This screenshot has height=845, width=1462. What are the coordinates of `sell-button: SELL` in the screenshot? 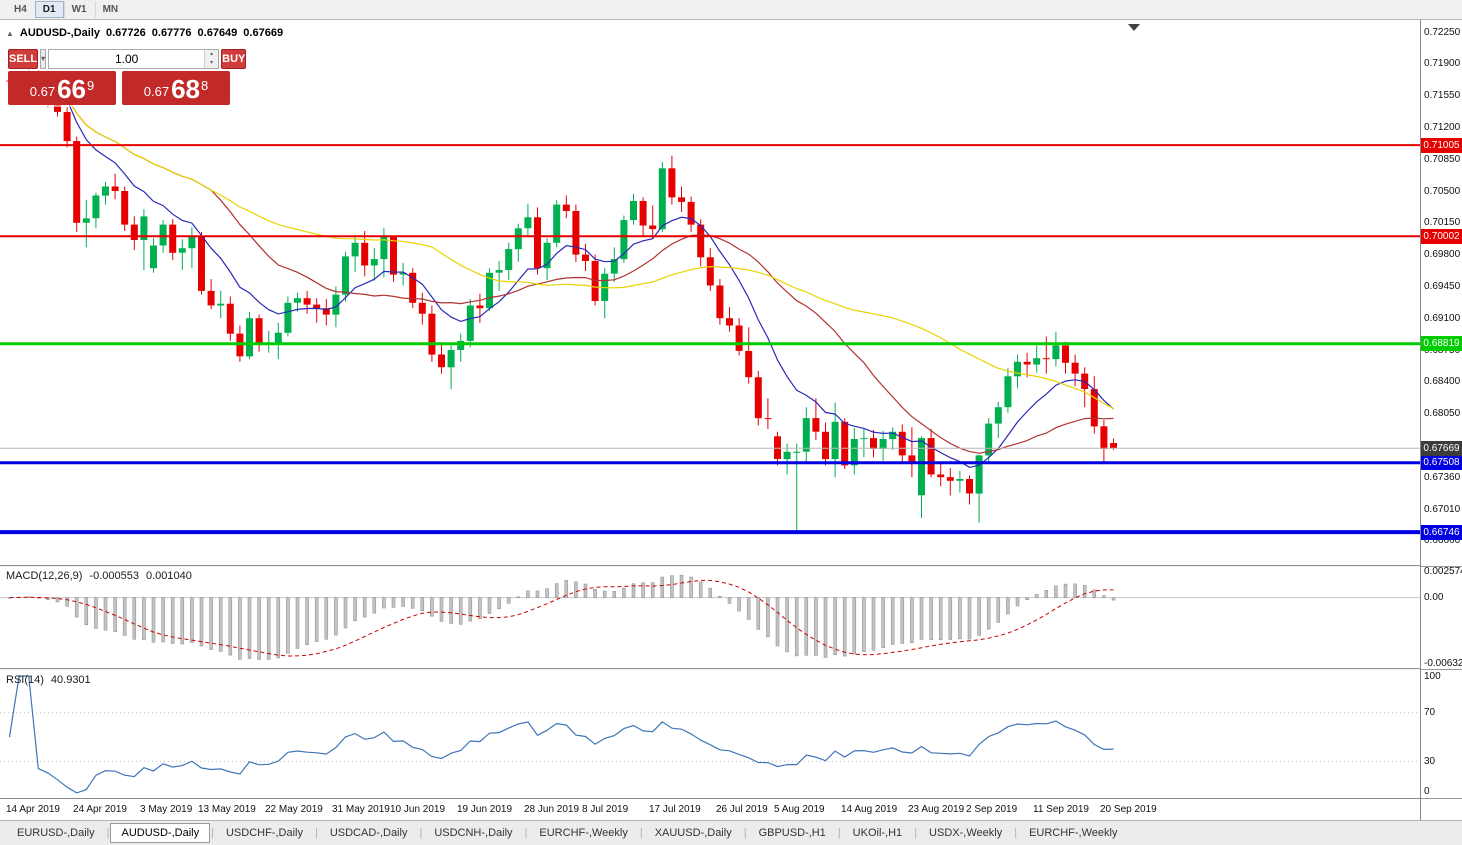 It's located at (23, 59).